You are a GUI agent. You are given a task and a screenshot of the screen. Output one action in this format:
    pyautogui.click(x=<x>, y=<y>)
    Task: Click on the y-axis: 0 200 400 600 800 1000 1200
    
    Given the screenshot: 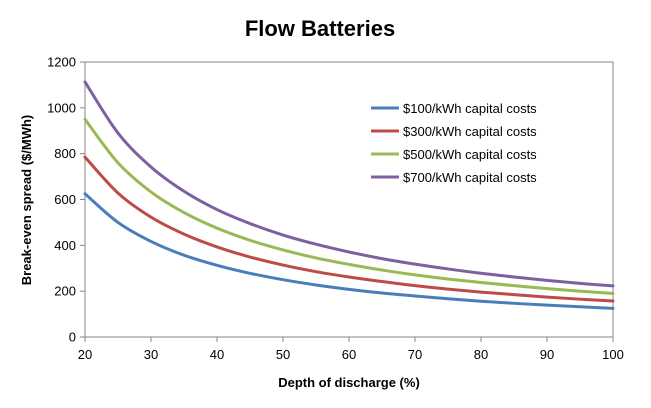 What is the action you would take?
    pyautogui.click(x=66, y=200)
    